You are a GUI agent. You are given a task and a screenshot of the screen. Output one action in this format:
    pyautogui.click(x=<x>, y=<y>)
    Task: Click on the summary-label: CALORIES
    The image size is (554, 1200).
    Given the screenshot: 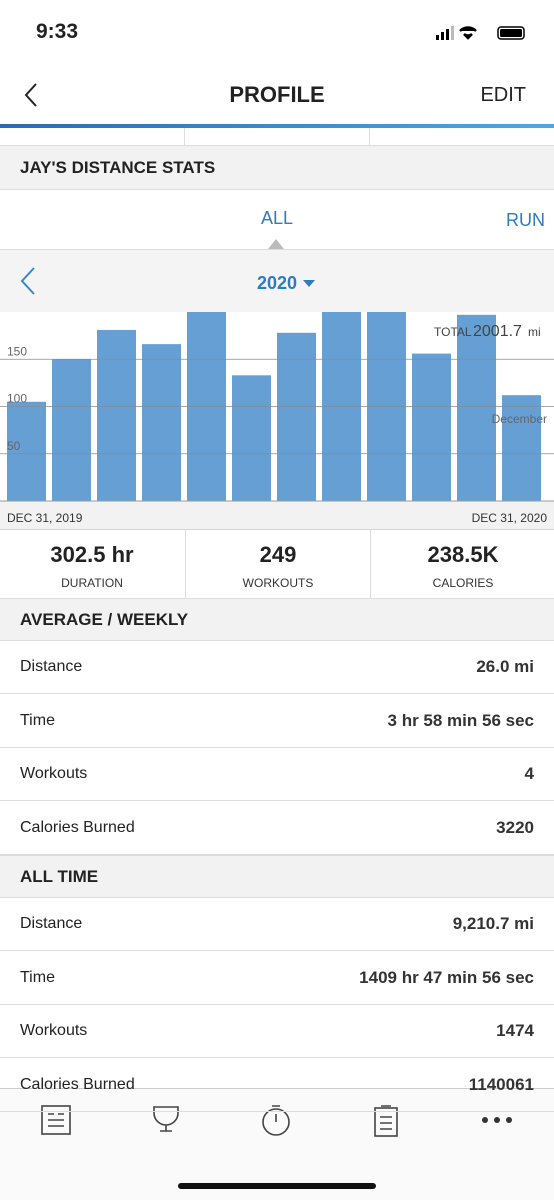 What is the action you would take?
    pyautogui.click(x=463, y=583)
    